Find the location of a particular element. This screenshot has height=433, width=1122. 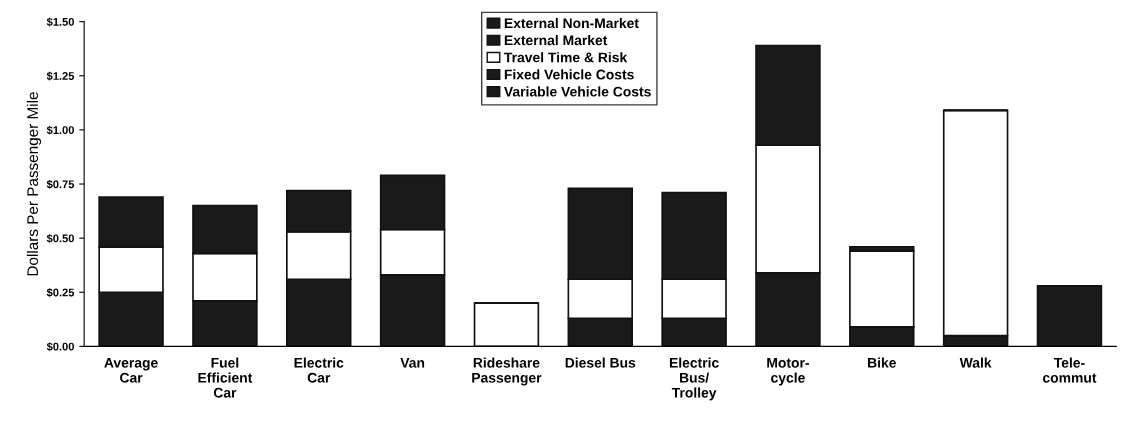

y-tick-label: $0.25 is located at coordinates (60, 293).